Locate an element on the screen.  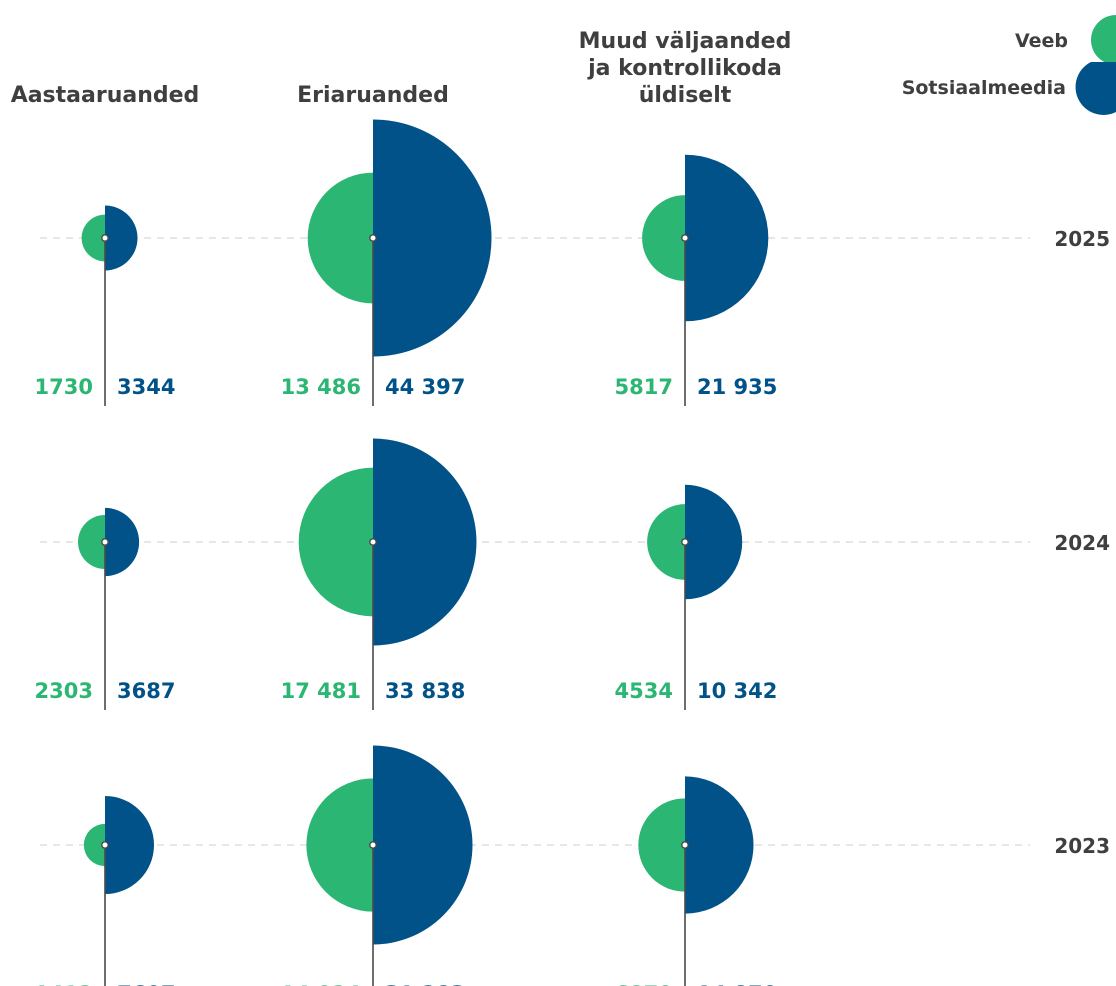
veeb-value-label: 5817 is located at coordinates (644, 387).